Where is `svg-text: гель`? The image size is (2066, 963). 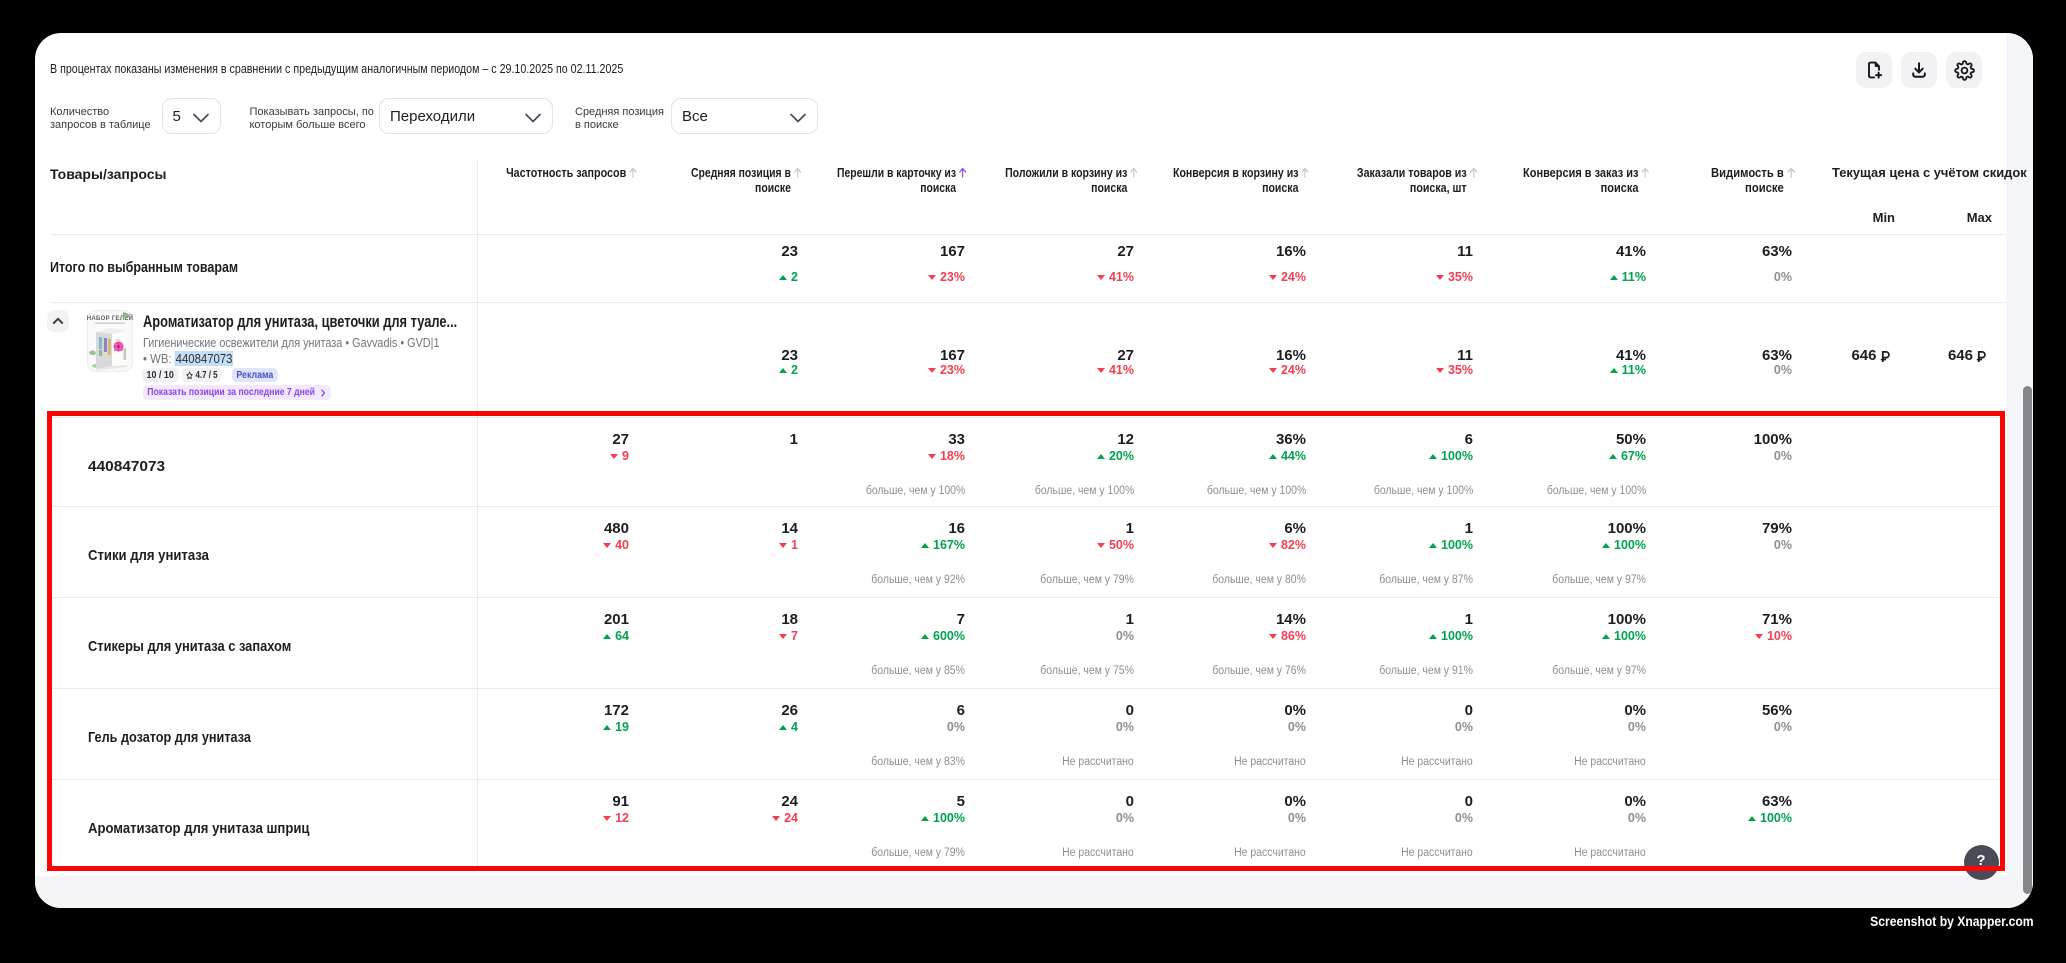
svg-text: гель is located at coordinates (118, 340).